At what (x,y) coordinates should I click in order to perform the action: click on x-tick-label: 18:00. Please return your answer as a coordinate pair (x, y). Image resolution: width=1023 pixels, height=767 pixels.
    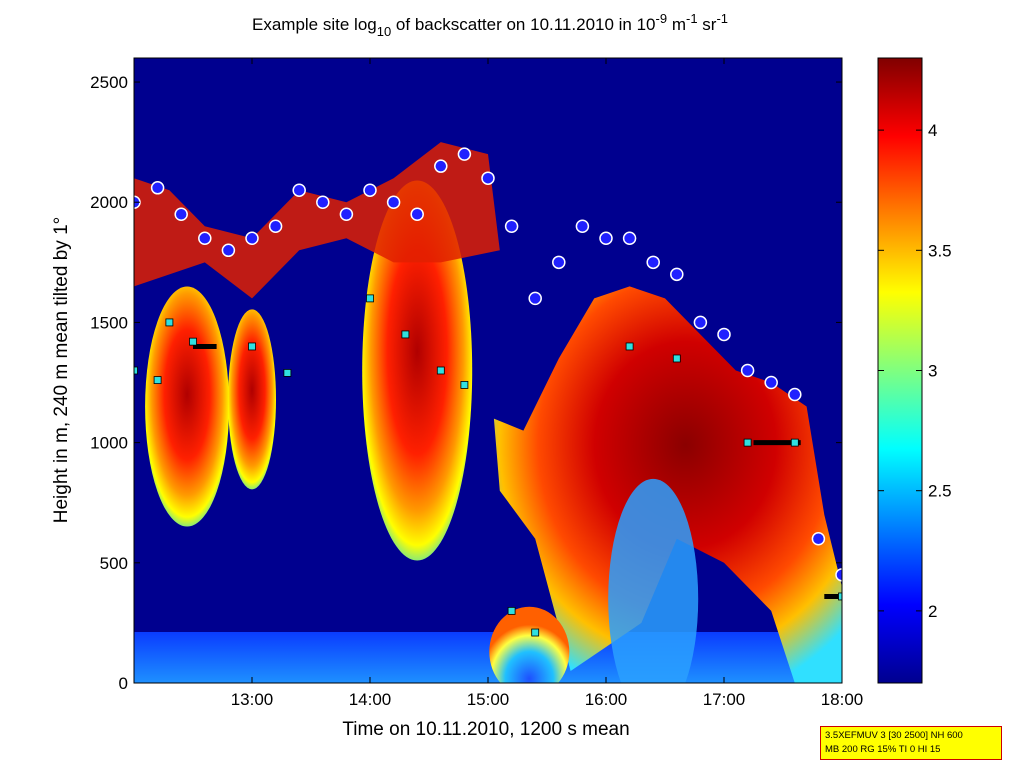
    Looking at the image, I should click on (842, 699).